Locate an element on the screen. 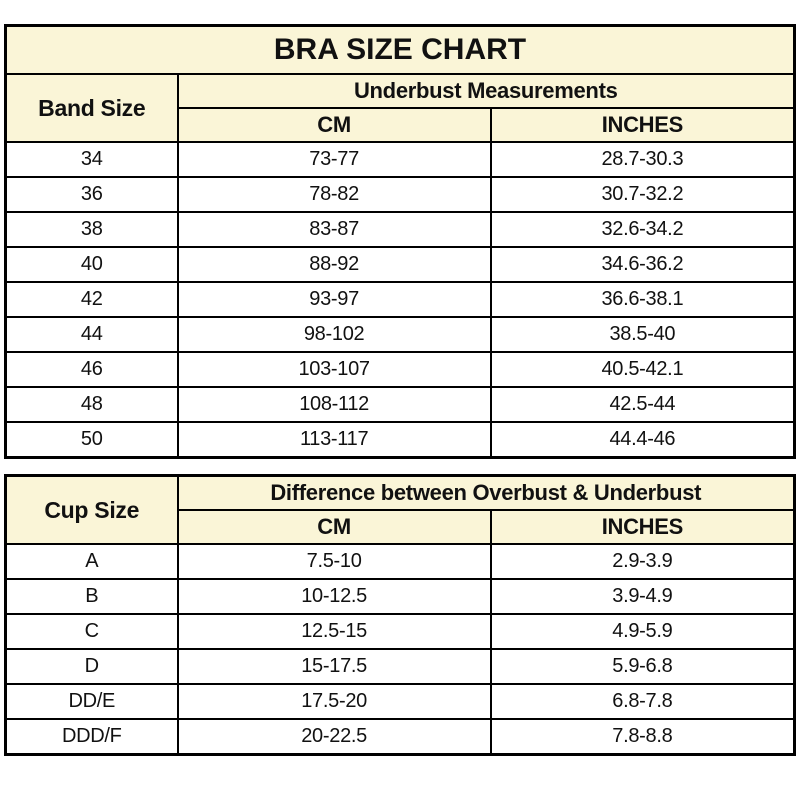  inches-cell: 36.6-38.1 is located at coordinates (642, 299).